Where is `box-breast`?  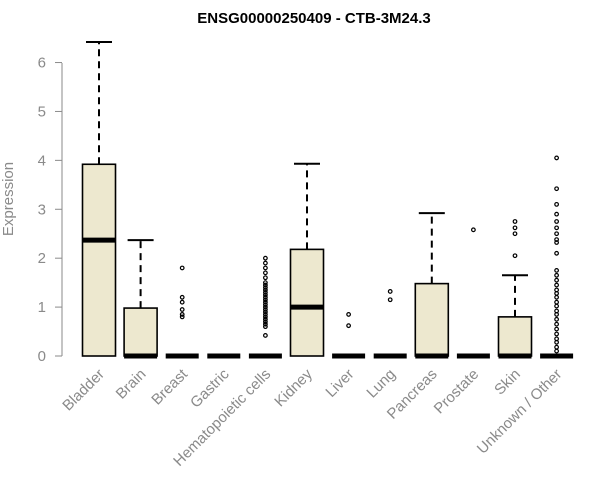
box-breast is located at coordinates (182, 312).